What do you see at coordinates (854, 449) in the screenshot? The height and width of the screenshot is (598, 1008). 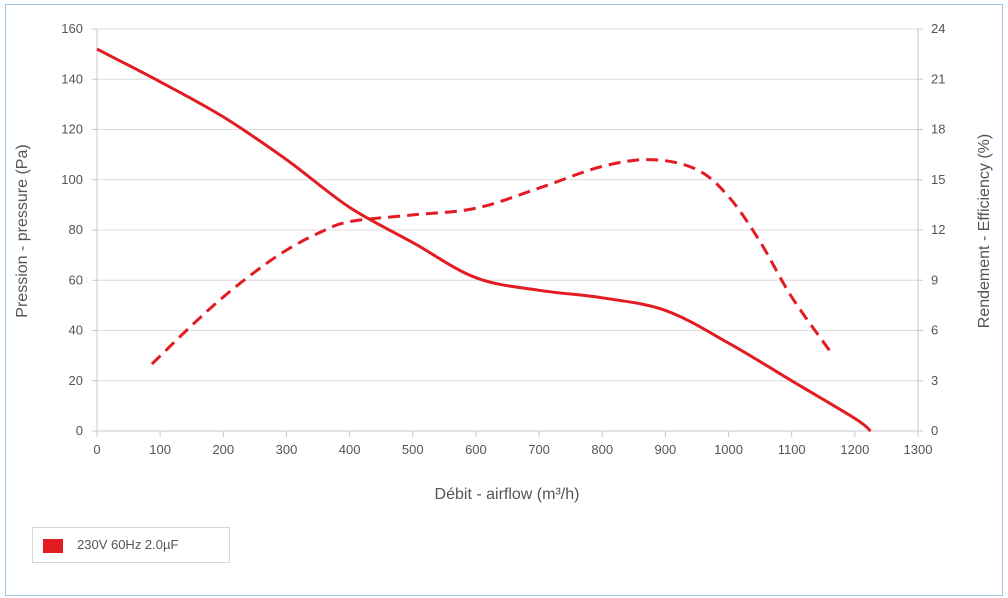 I see `x-tick-label: 1200` at bounding box center [854, 449].